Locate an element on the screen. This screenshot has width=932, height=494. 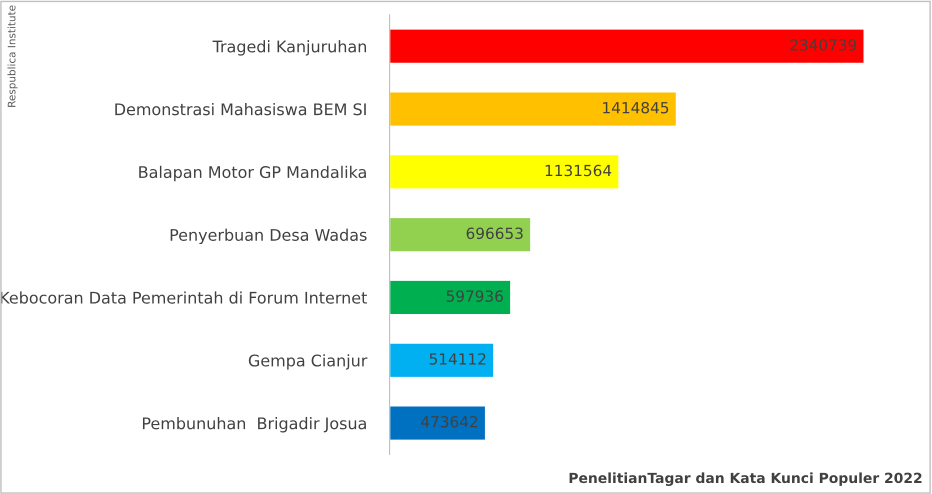
y-tick-label: Demonstrasi Mahasiswa BEM SI is located at coordinates (240, 109).